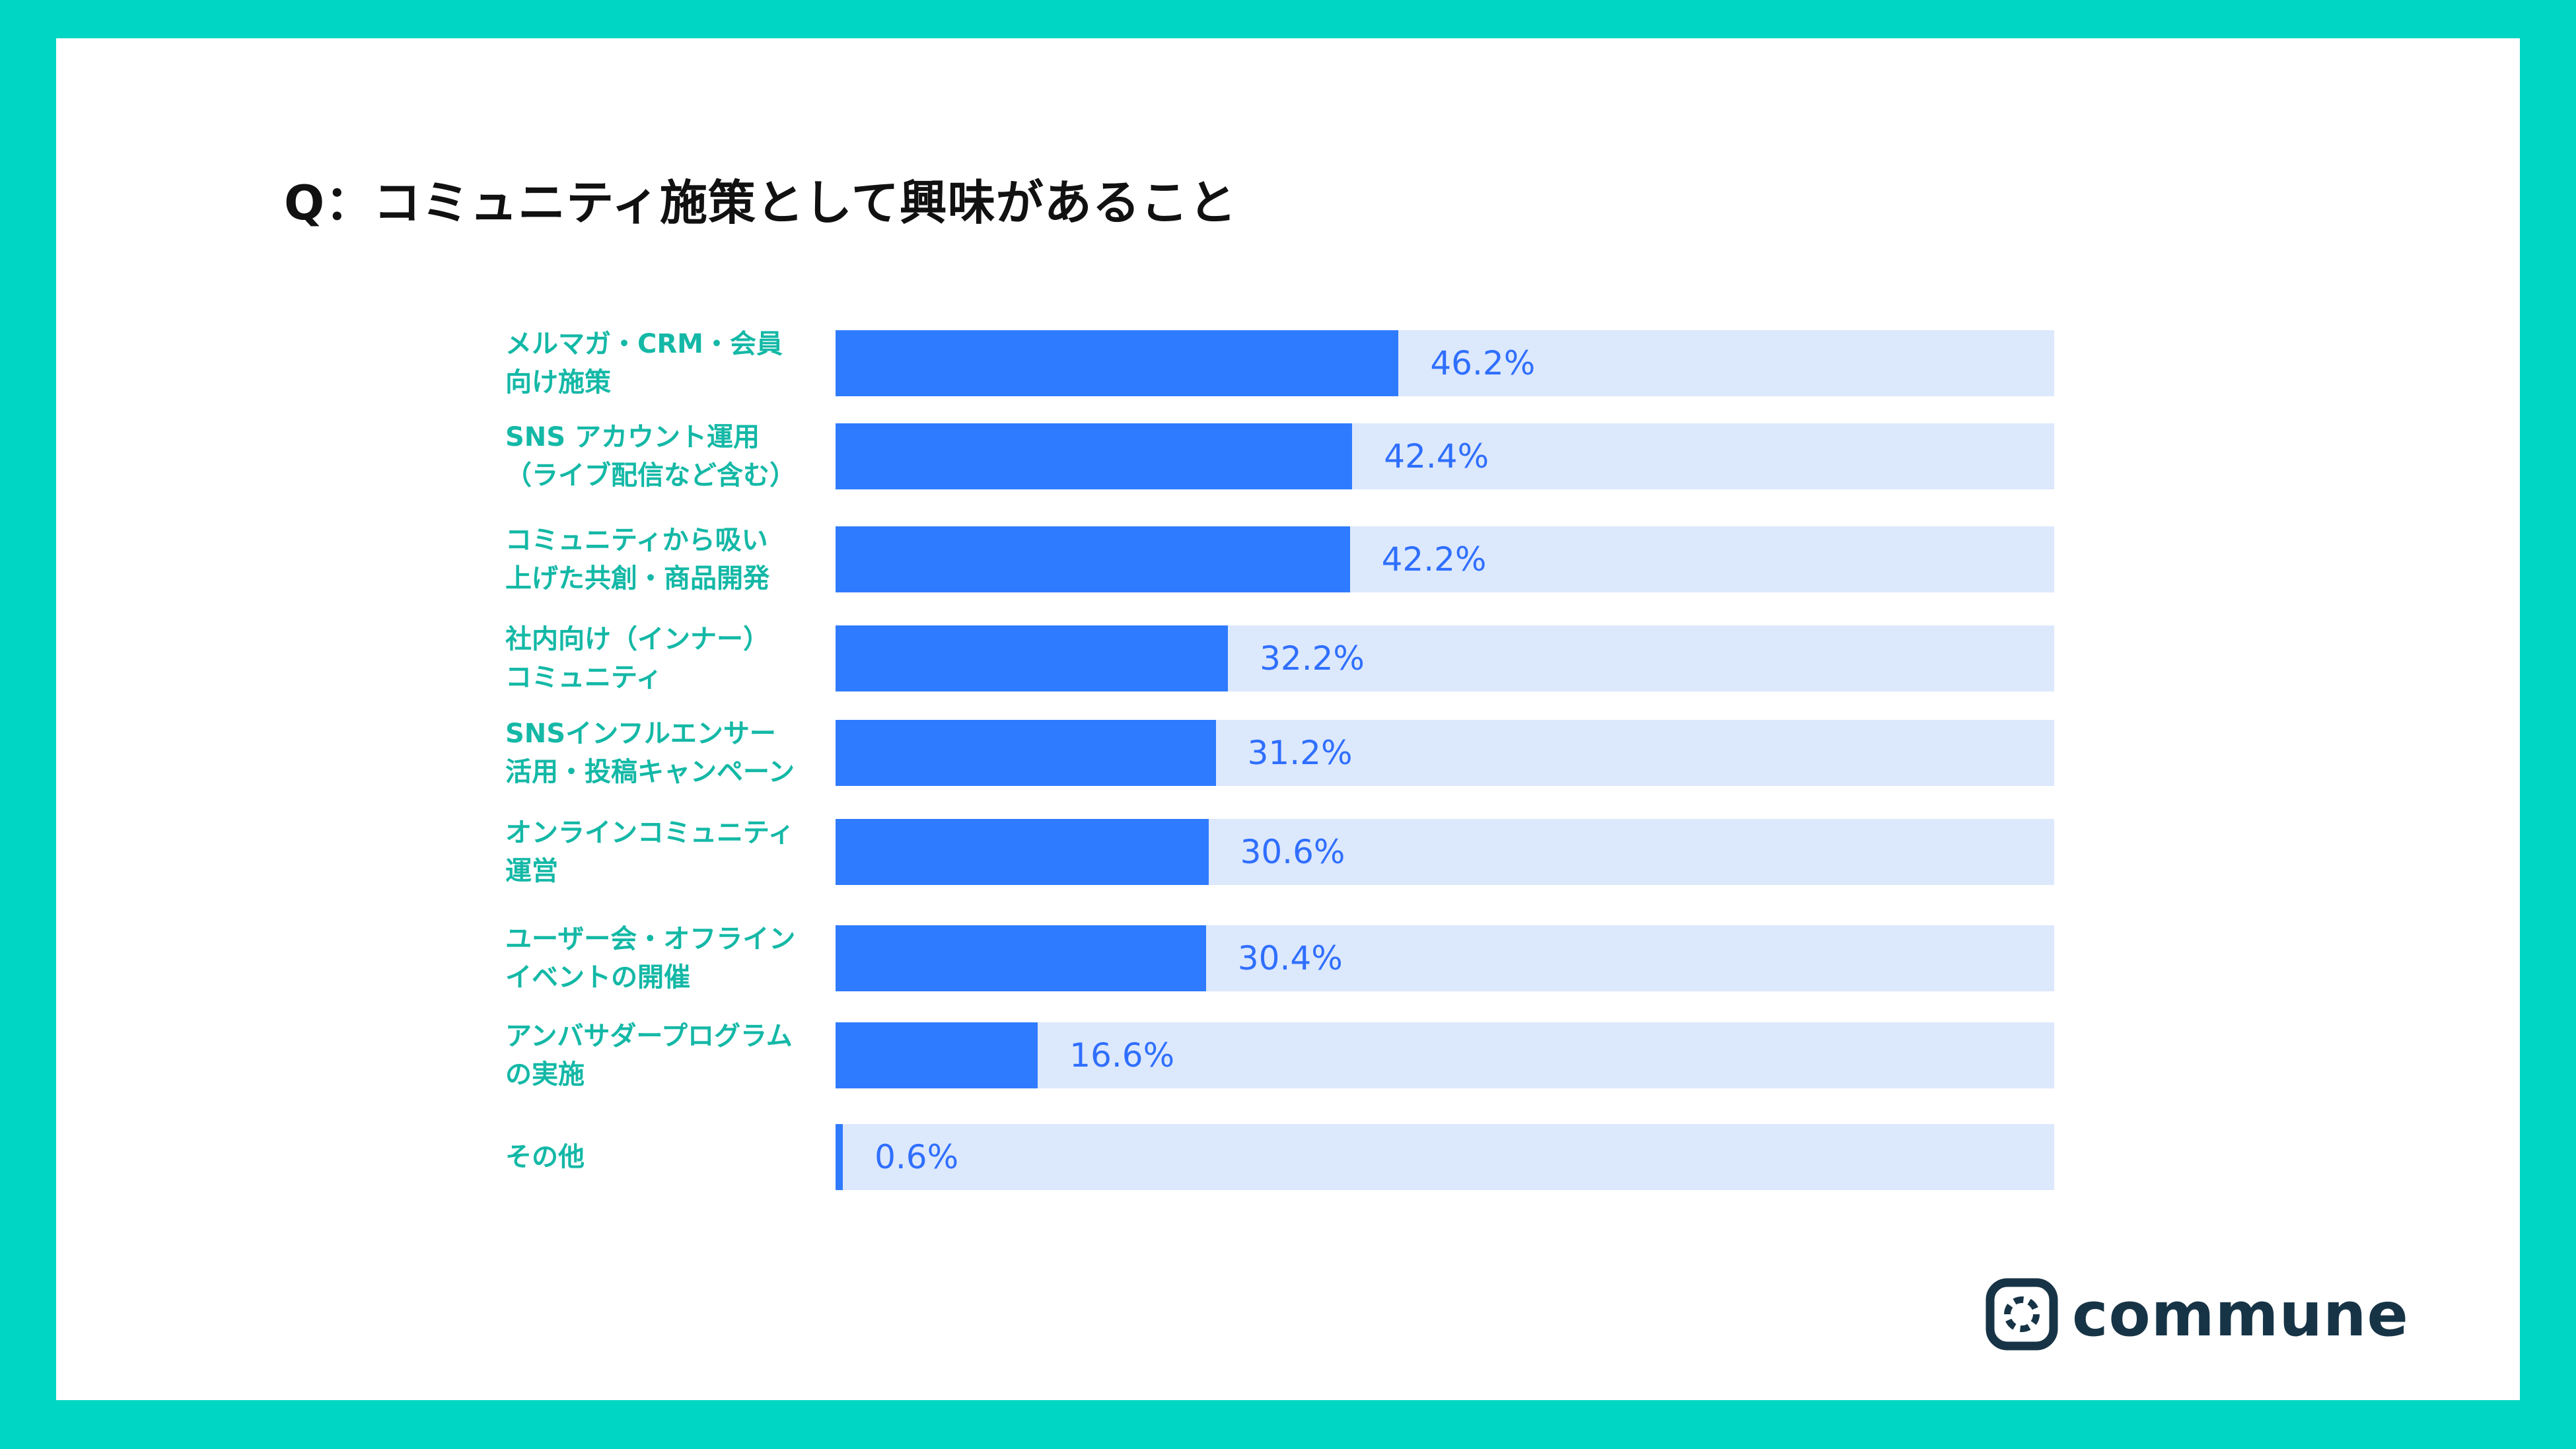 The image size is (2576, 1449). What do you see at coordinates (1312, 659) in the screenshot?
I see `value-label: 32.2%` at bounding box center [1312, 659].